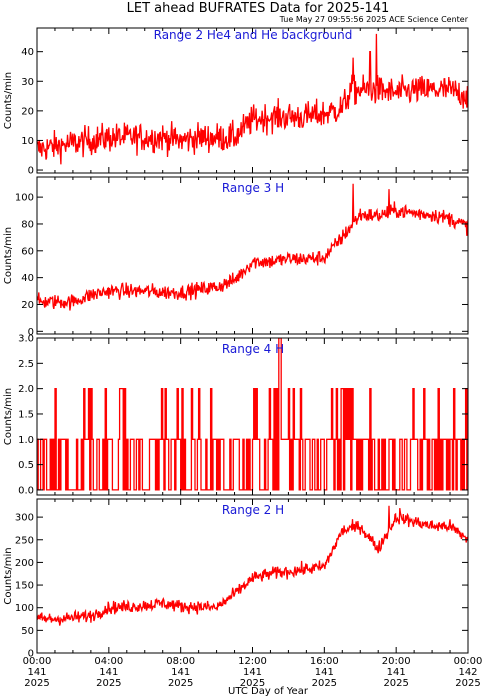  What do you see at coordinates (24, 563) in the screenshot?
I see `y-tick-label: 200` at bounding box center [24, 563].